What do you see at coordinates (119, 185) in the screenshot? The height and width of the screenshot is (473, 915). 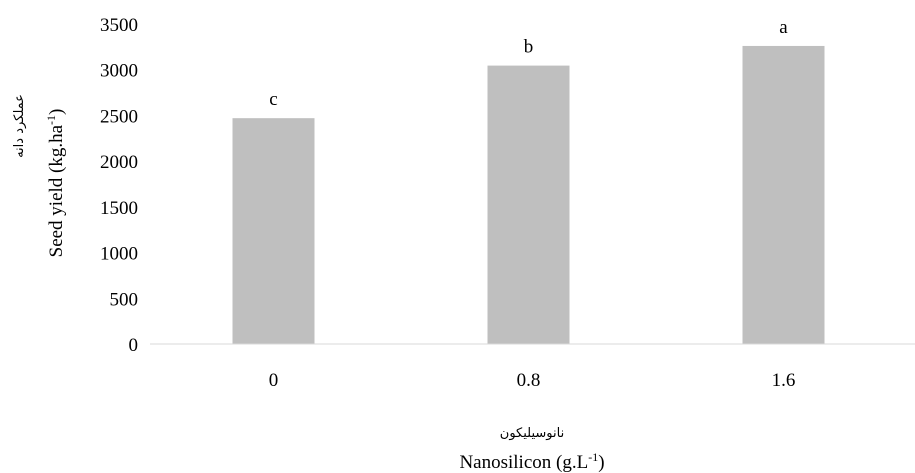 I see `y-axis-ticks: 0 500 1000 1500 2000 2500 3000 3500` at bounding box center [119, 185].